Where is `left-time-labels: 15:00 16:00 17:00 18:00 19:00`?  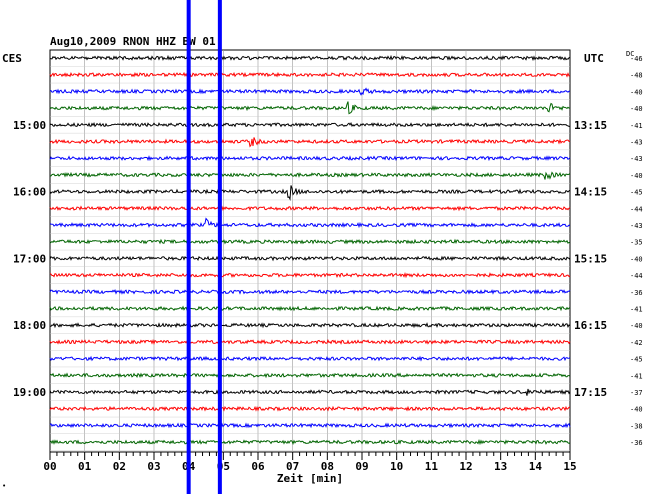
left-time-labels: 15:00 16:00 17:00 18:00 19:00 is located at coordinates (29, 259).